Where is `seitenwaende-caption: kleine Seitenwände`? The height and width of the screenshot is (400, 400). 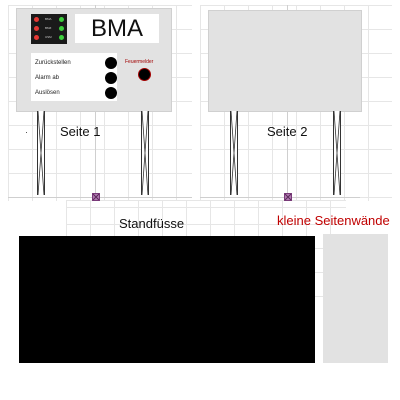
seitenwaende-caption: kleine Seitenwände is located at coordinates (333, 220).